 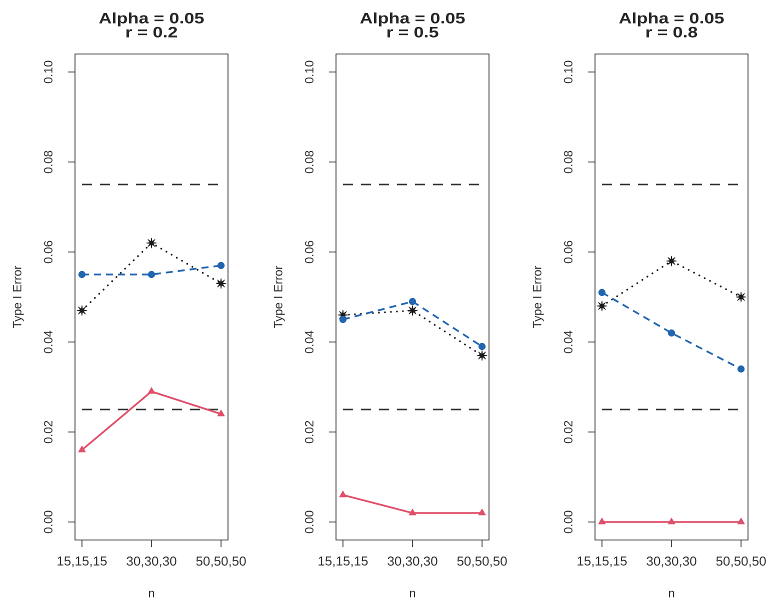 What do you see at coordinates (152, 32) in the screenshot?
I see `chart-subtitle: r = 0.2` at bounding box center [152, 32].